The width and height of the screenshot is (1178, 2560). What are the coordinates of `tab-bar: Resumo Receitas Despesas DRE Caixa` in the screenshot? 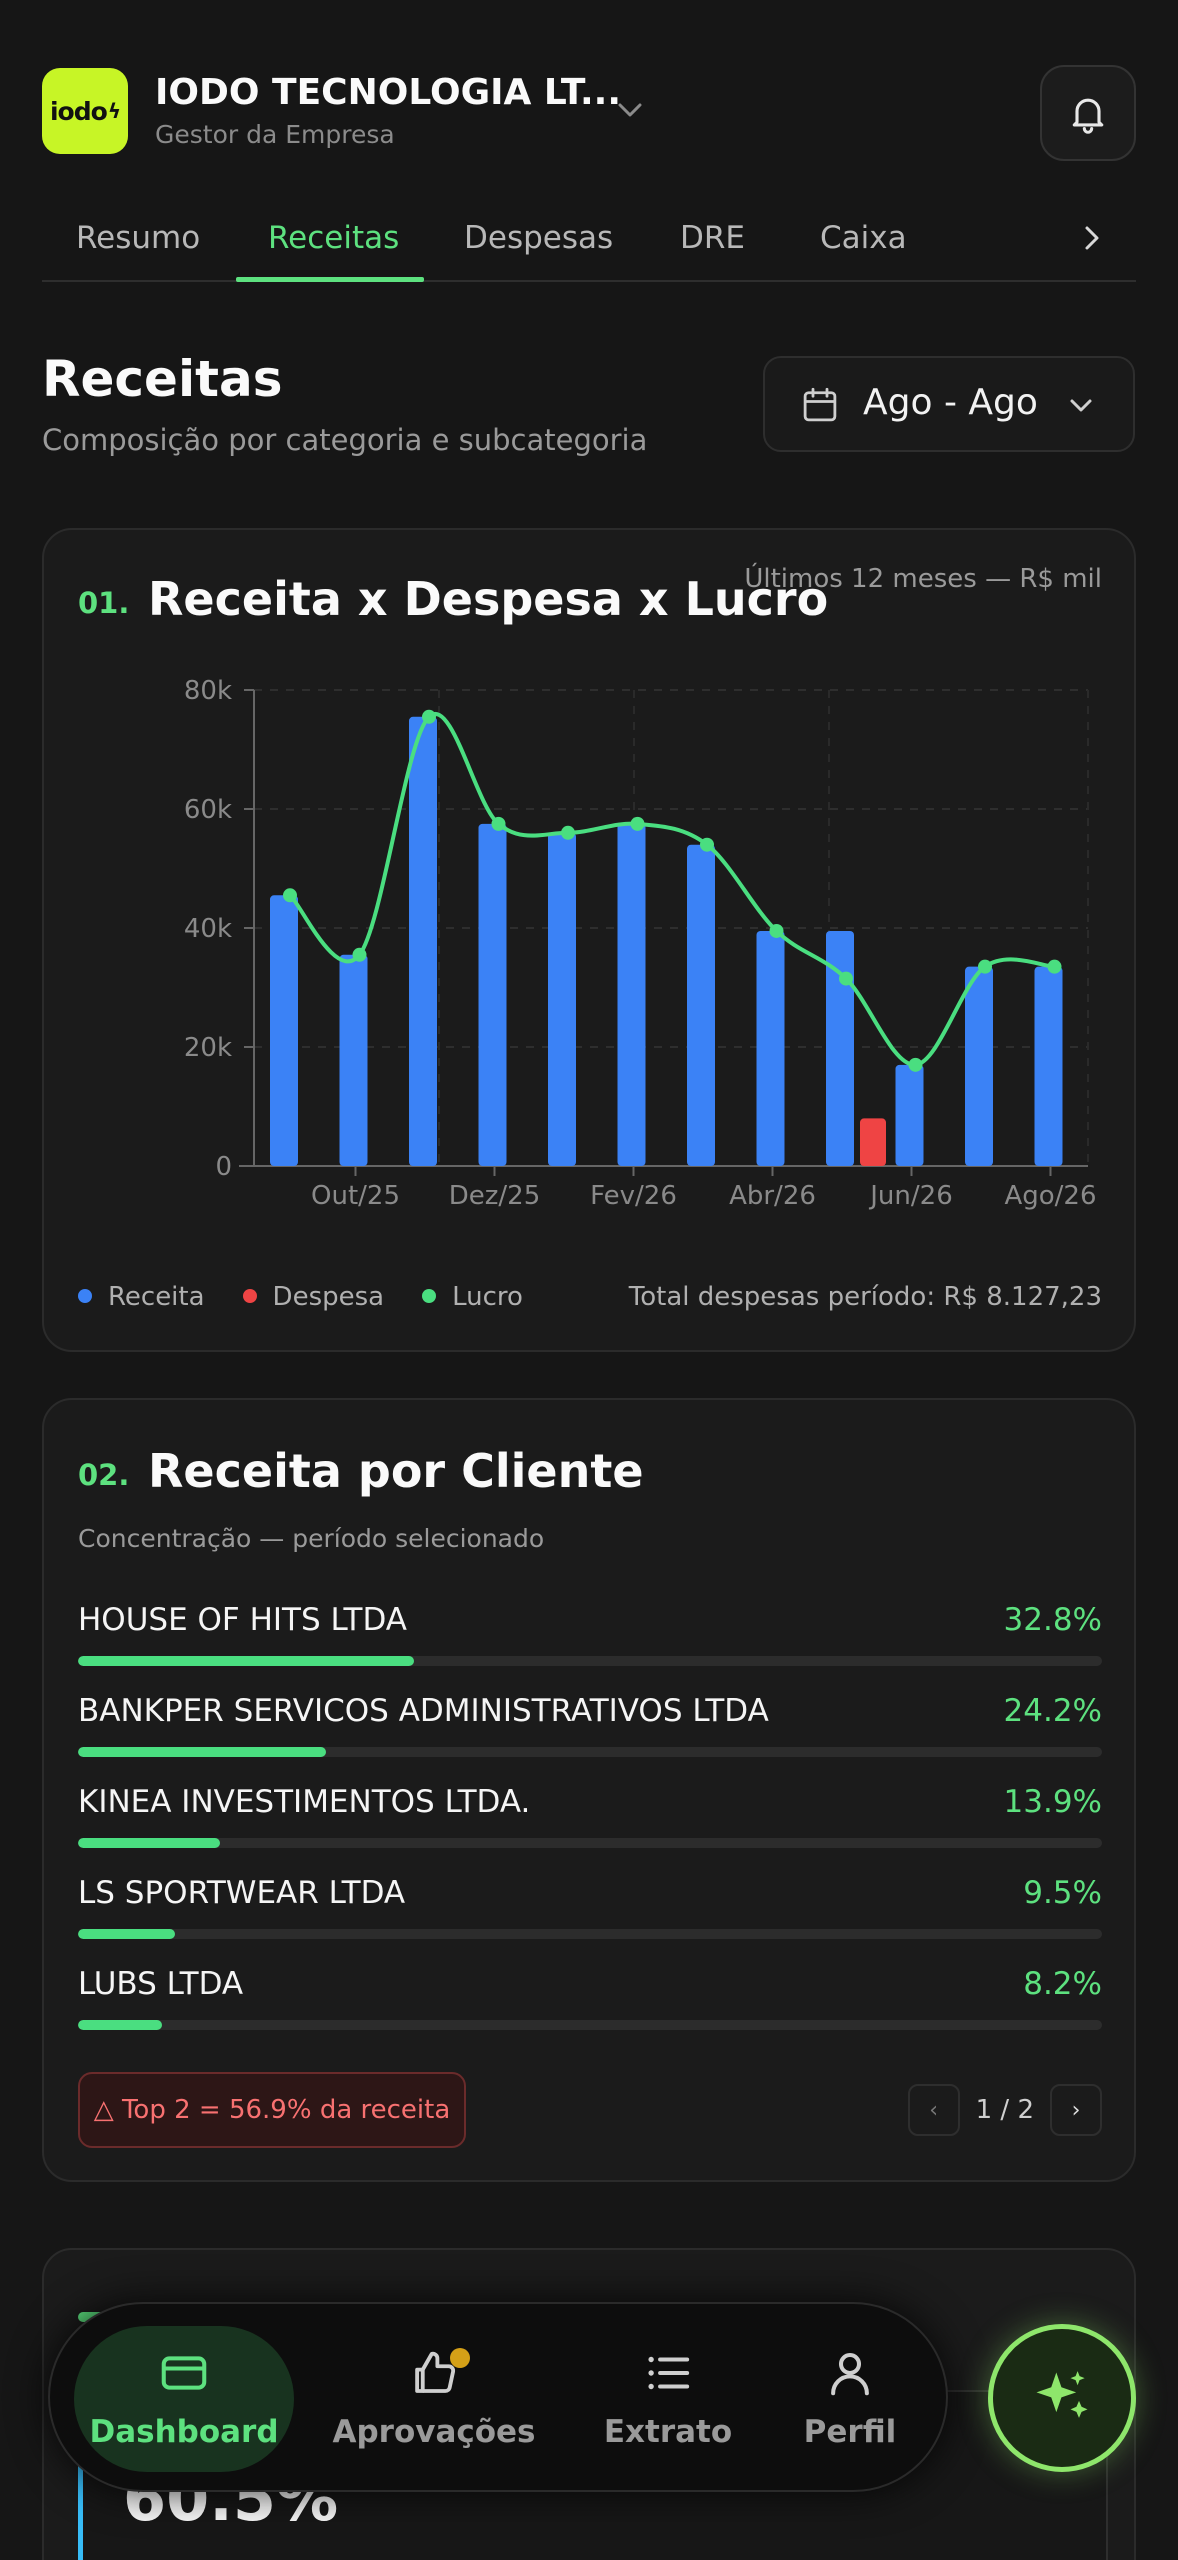 It's located at (589, 241).